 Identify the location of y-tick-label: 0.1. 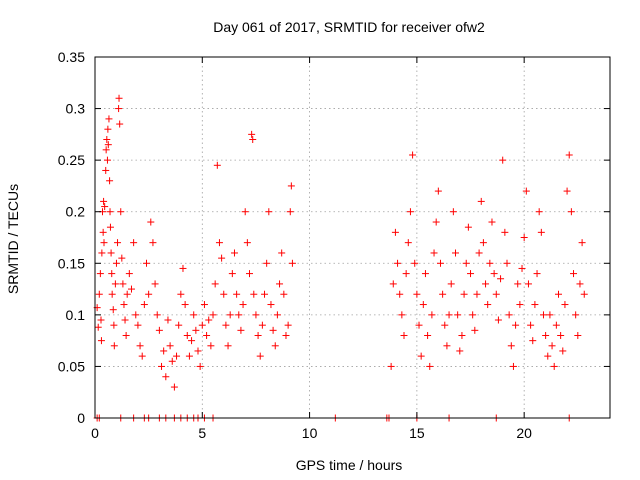
(76, 315).